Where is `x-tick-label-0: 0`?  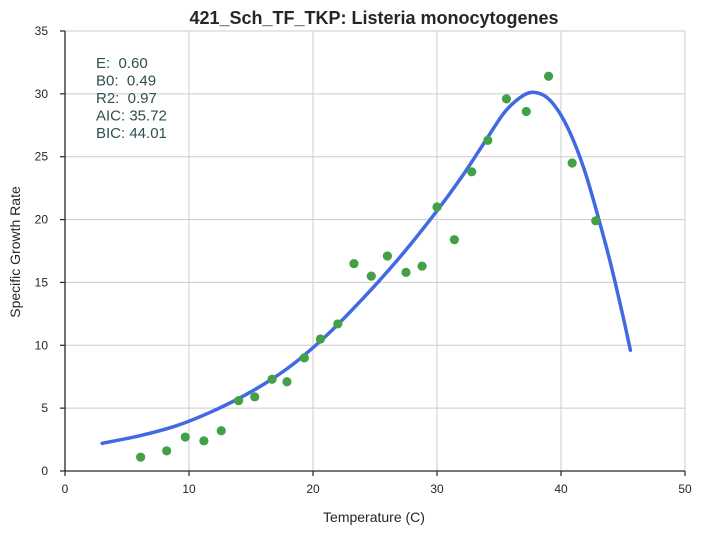 x-tick-label-0: 0 is located at coordinates (65, 489).